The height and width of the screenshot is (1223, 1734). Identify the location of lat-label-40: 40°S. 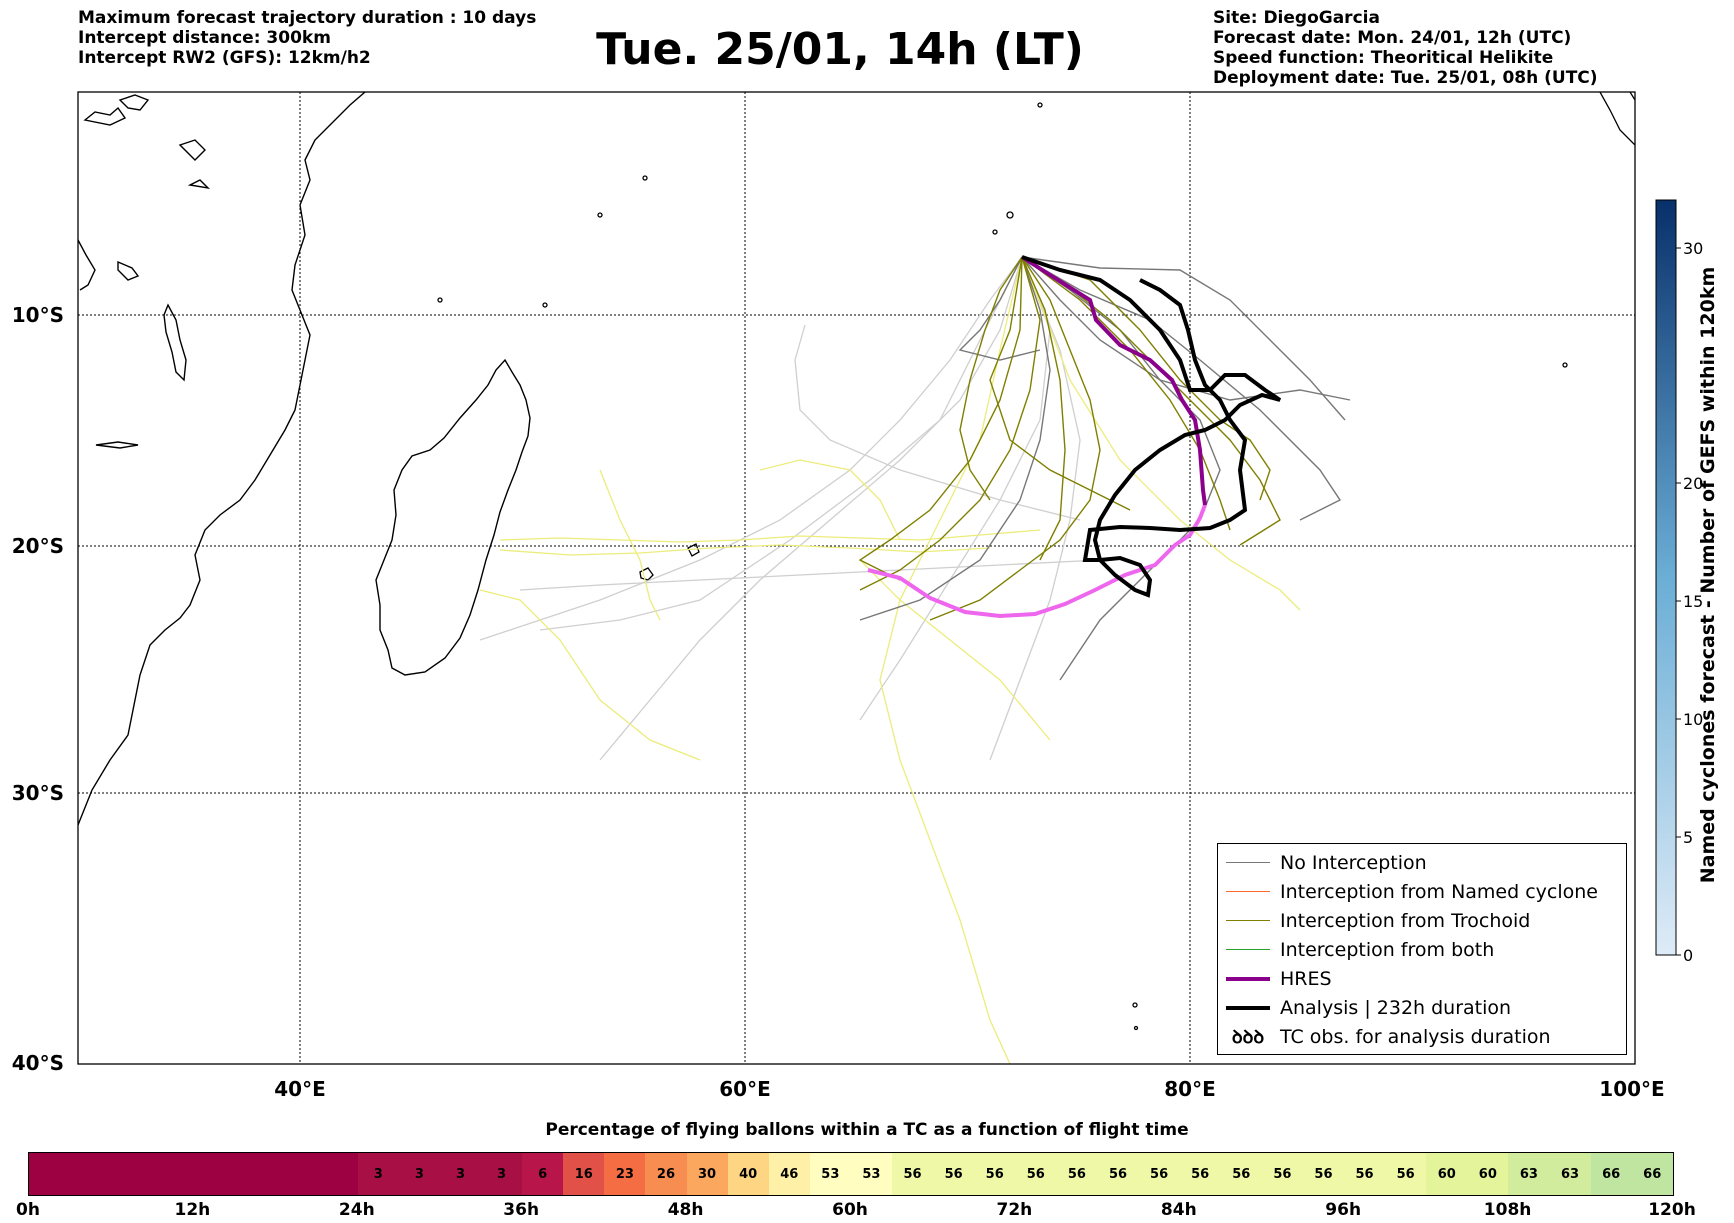
(38, 1063).